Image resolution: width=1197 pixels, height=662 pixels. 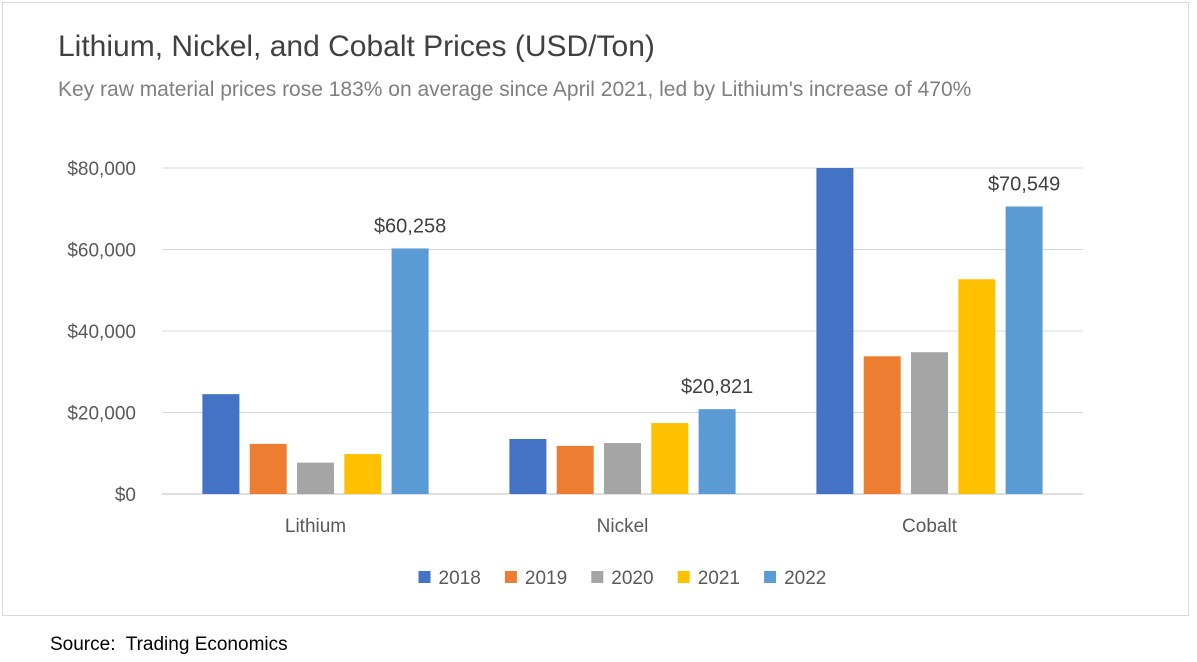 What do you see at coordinates (169, 644) in the screenshot?
I see `source-note: Source: Trading Economics` at bounding box center [169, 644].